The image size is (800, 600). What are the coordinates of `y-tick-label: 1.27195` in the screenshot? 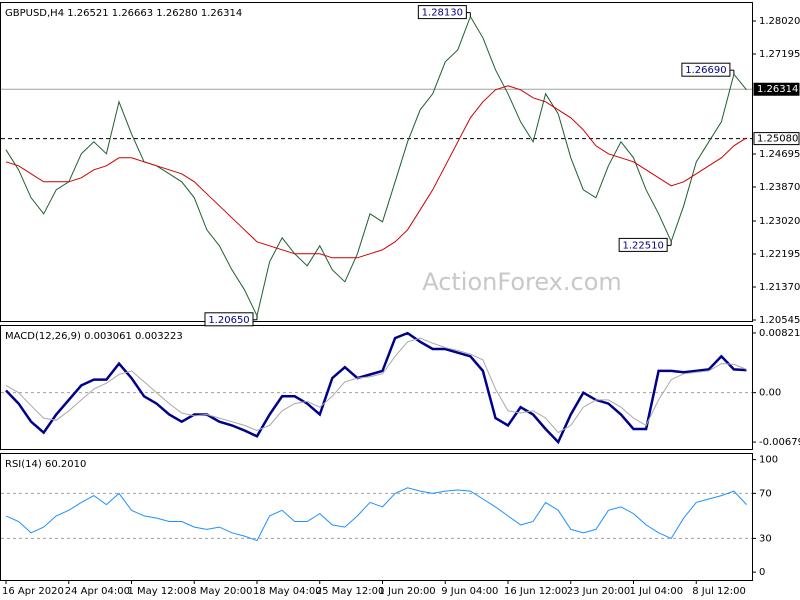 It's located at (779, 54).